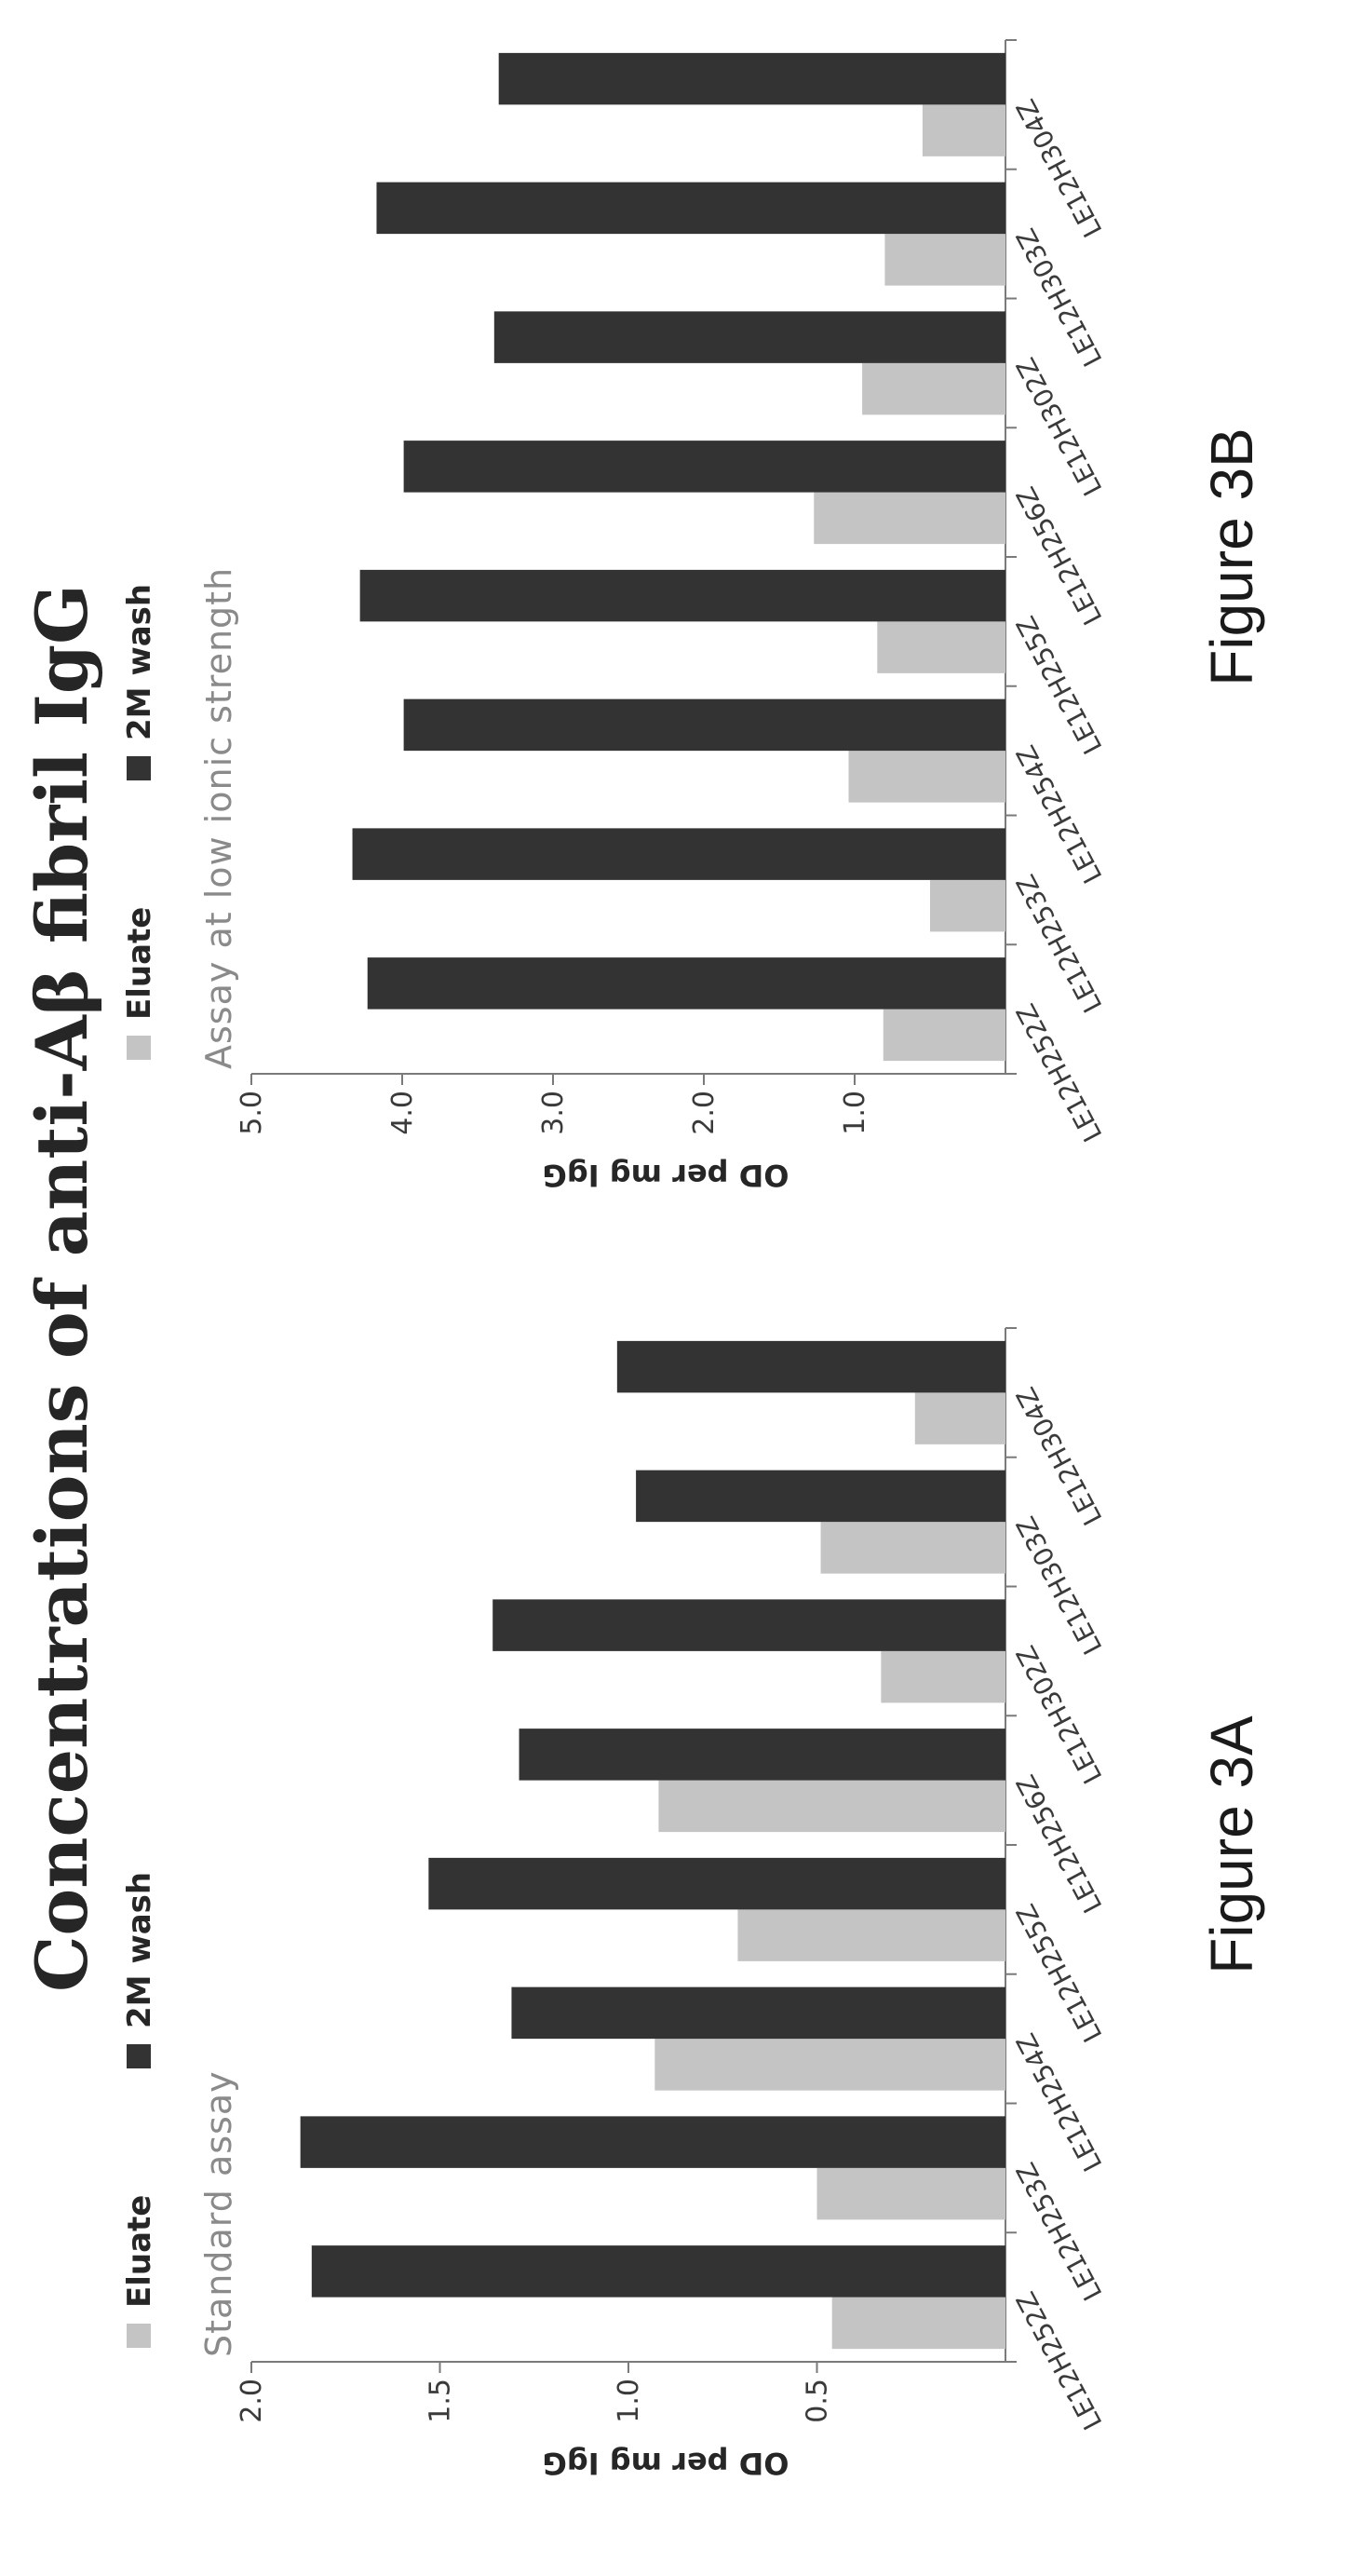 The image size is (1349, 2576). I want to click on legend-label-eluate-3a: Eluate, so click(139, 2251).